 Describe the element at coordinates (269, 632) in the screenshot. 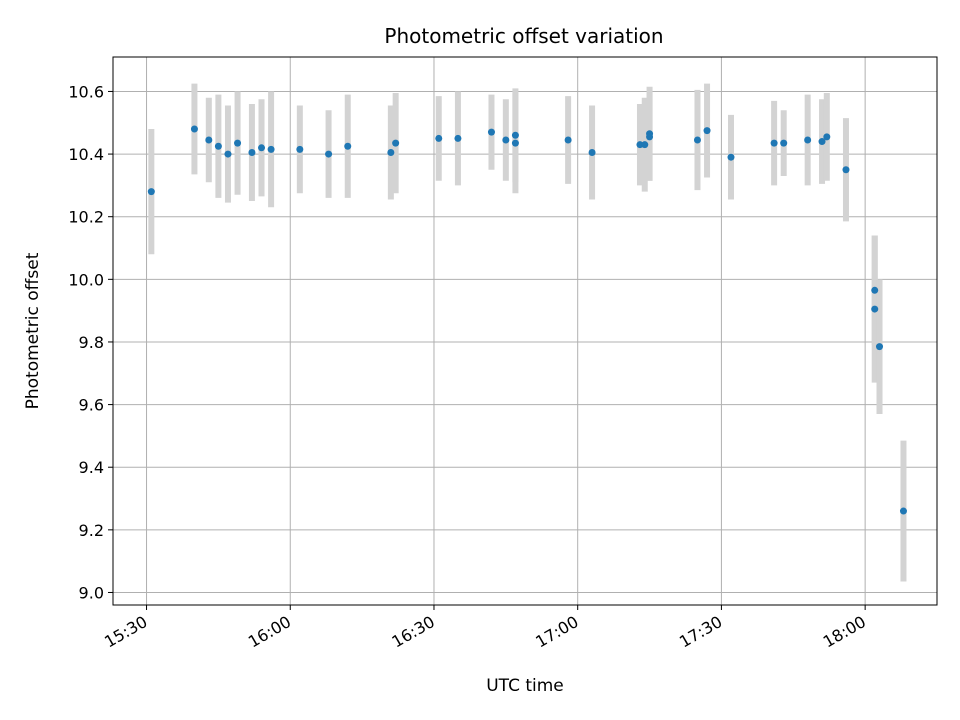

I see `x-tick-label: 16:00` at that location.